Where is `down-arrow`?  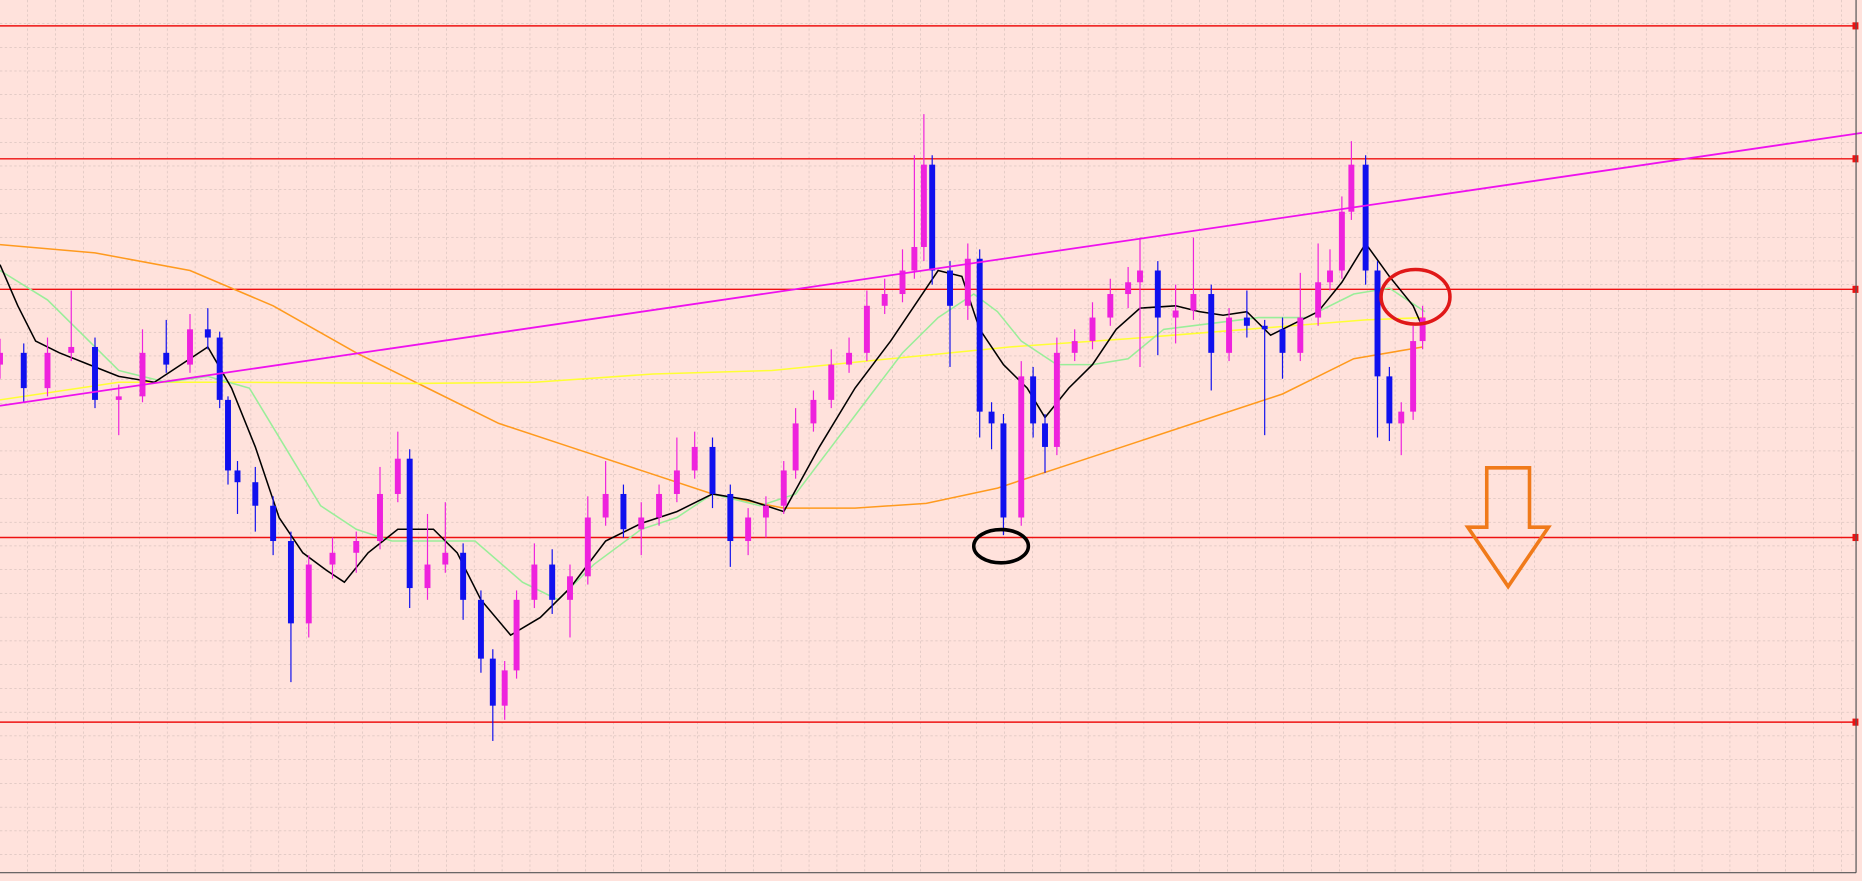 down-arrow is located at coordinates (1508, 528).